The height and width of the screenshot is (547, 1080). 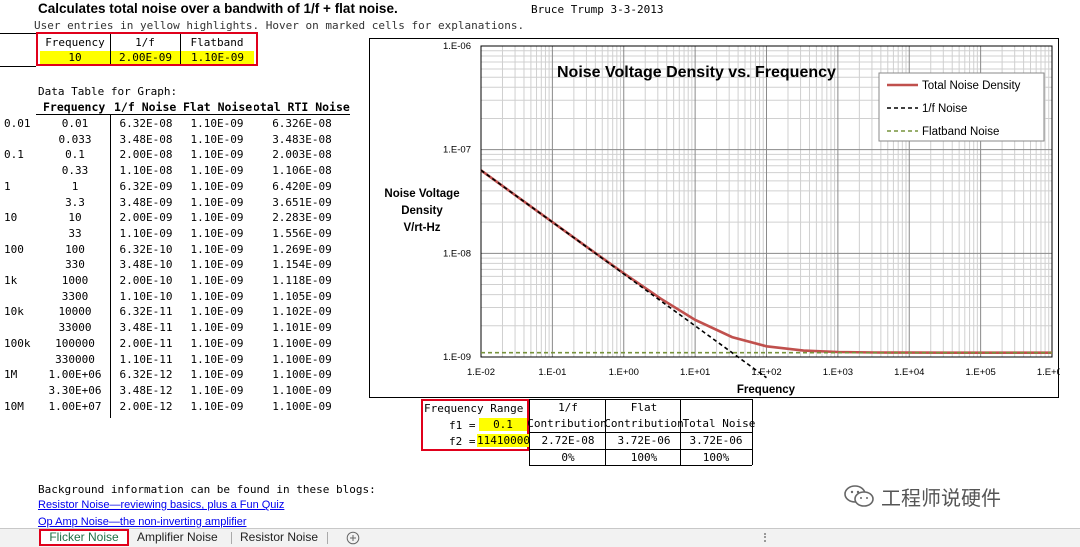 What do you see at coordinates (75, 390) in the screenshot?
I see `cell-freq: 3.30E+06` at bounding box center [75, 390].